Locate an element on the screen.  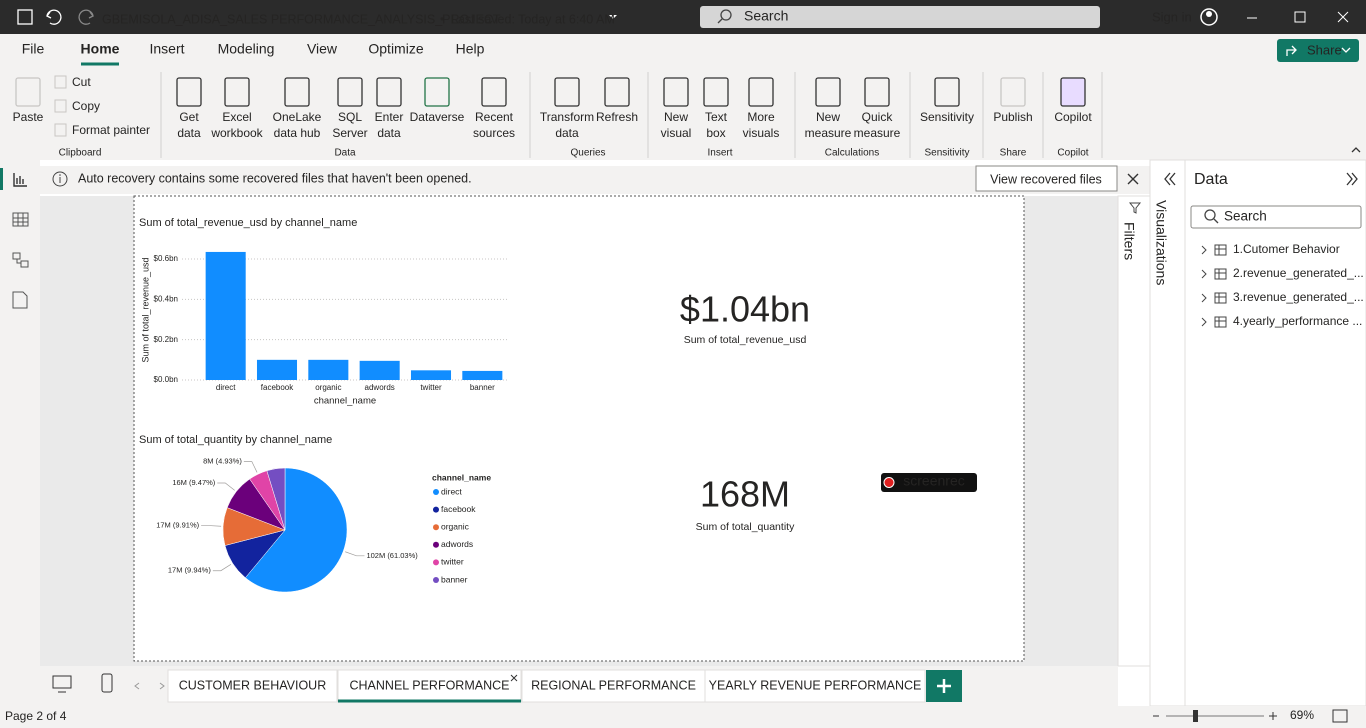
maximize-button is located at coordinates (1300, 17).